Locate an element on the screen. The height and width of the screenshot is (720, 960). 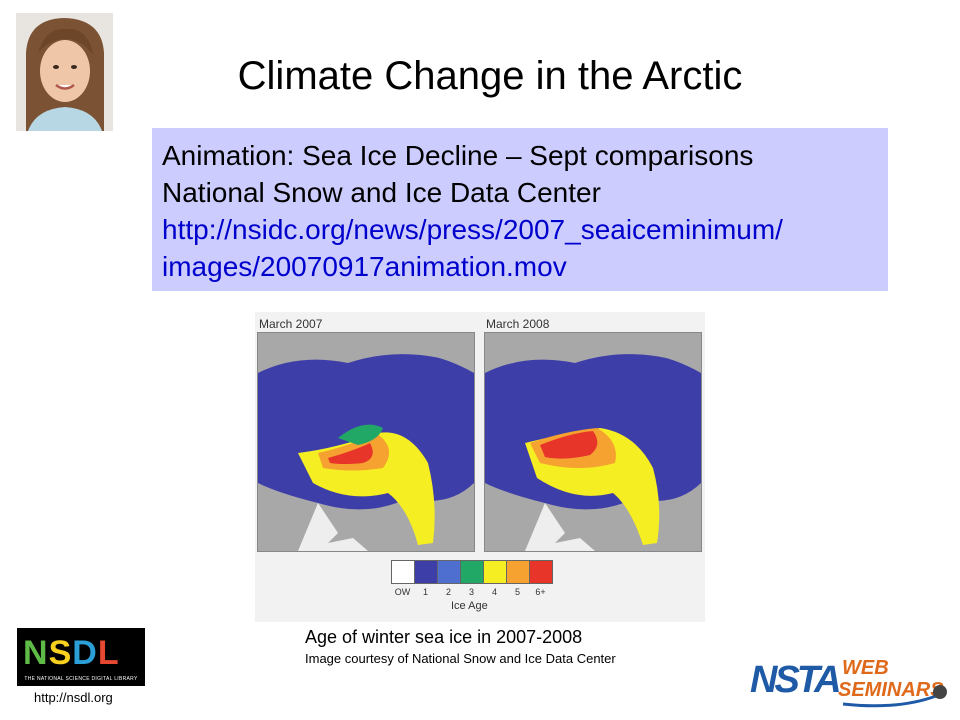
nsdl-letters: NSDL is located at coordinates (71, 653).